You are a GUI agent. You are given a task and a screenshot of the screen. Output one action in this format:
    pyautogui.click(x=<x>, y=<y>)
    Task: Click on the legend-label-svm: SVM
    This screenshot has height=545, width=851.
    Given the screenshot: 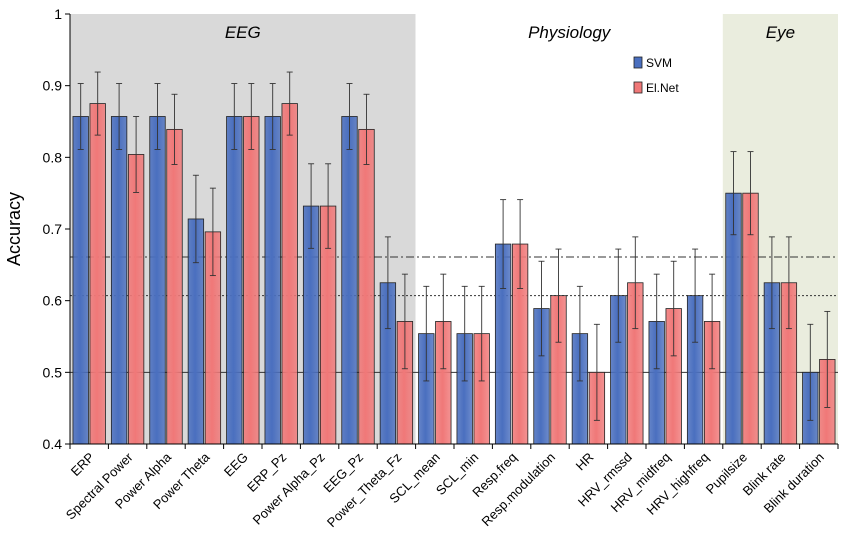 What is the action you would take?
    pyautogui.click(x=659, y=63)
    